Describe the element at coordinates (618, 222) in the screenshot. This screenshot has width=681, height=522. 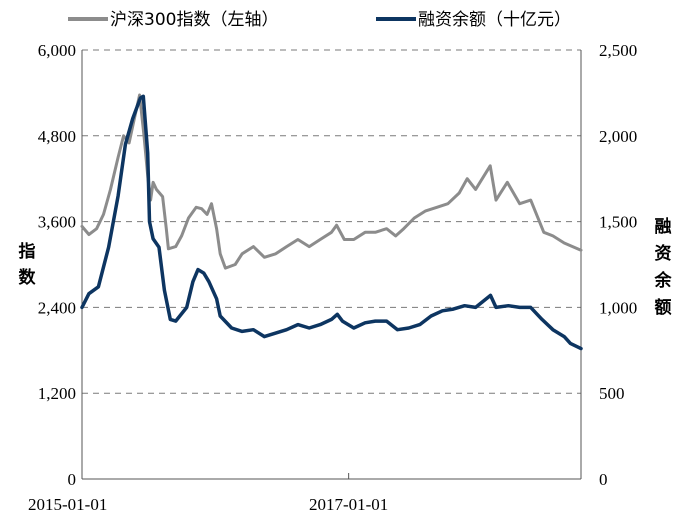
I see `right-tick-label: 1,500` at that location.